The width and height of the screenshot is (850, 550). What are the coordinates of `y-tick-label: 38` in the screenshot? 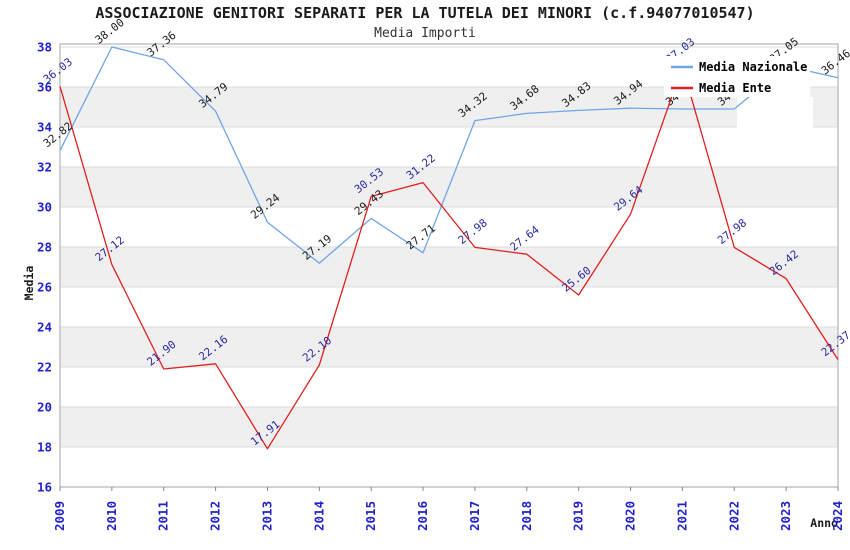 It's located at (44, 47).